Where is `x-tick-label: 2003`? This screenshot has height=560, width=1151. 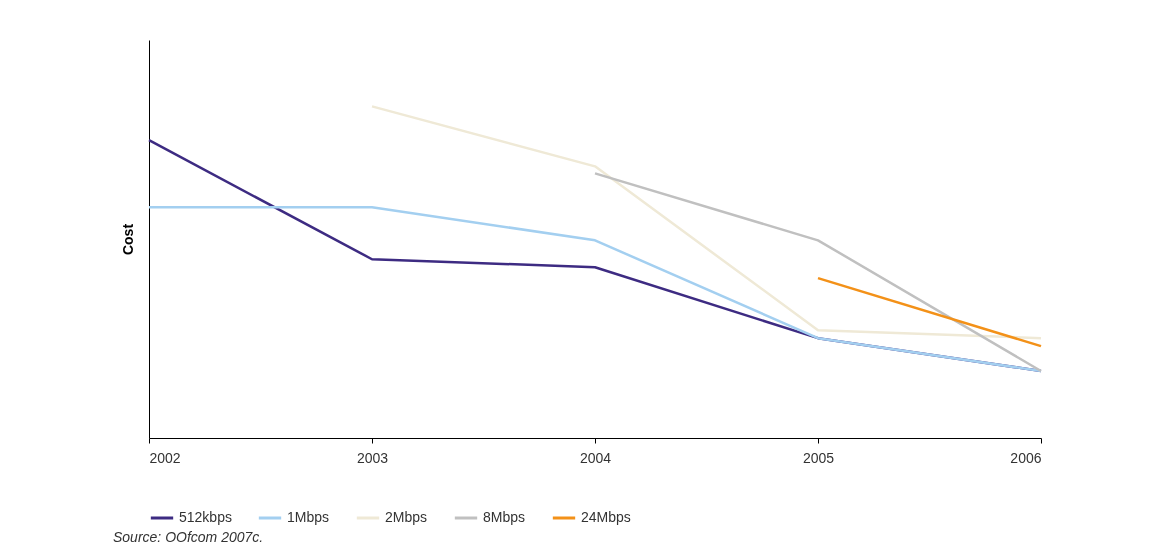
x-tick-label: 2003 is located at coordinates (372, 457).